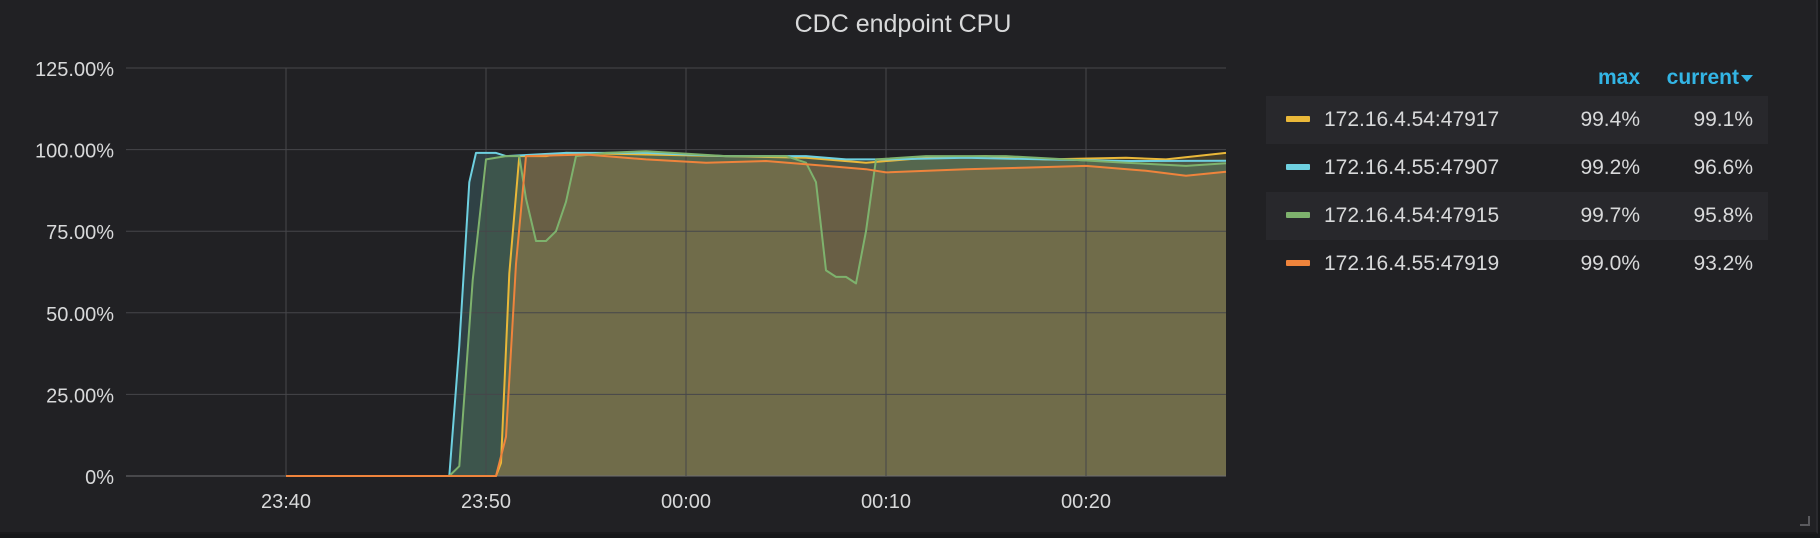 The height and width of the screenshot is (538, 1820). Describe the element at coordinates (99, 478) in the screenshot. I see `y-tick-label: 0%` at that location.